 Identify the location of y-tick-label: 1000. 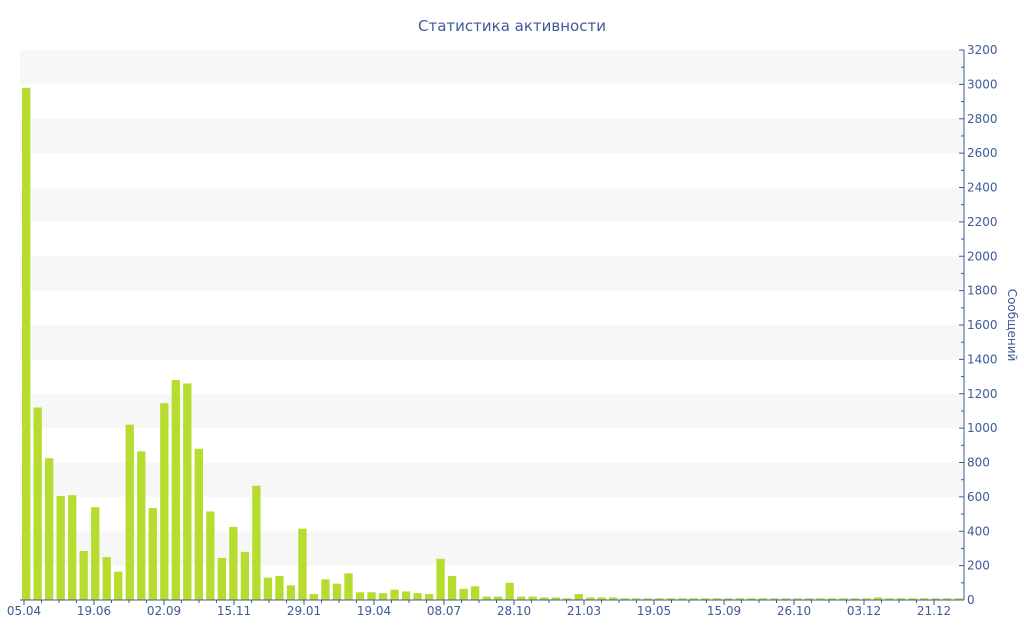
(982, 428).